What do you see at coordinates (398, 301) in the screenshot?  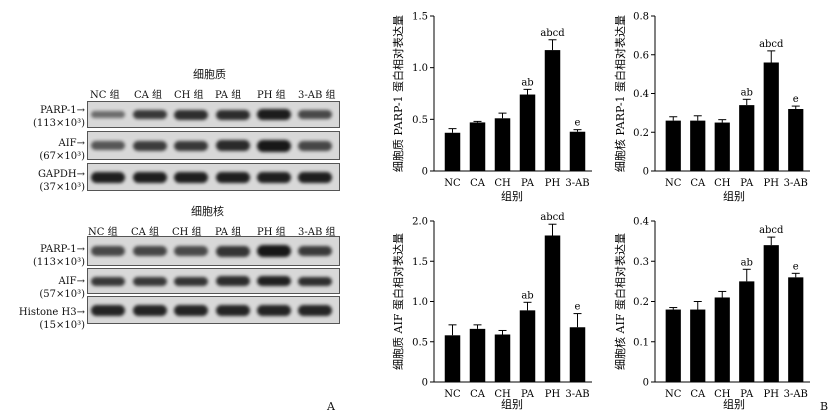 I see `y-axis-title: 细胞质 AIF 蛋白相对表达量` at bounding box center [398, 301].